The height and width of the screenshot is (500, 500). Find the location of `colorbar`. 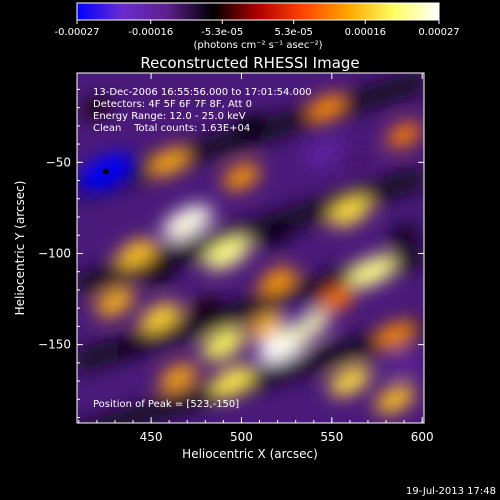

colorbar is located at coordinates (258, 11).